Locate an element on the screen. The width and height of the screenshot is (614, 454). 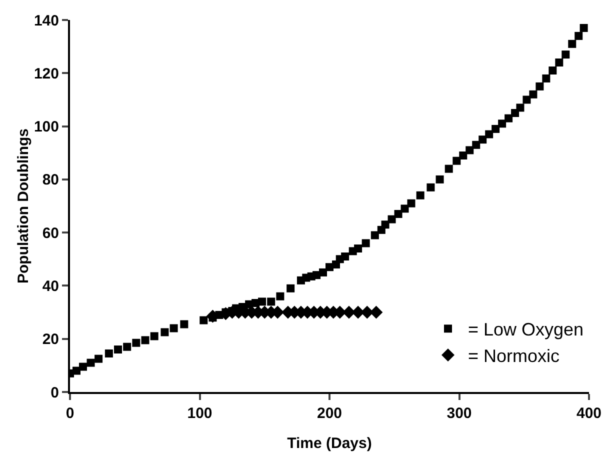
x-tick-label: 100 is located at coordinates (199, 413).